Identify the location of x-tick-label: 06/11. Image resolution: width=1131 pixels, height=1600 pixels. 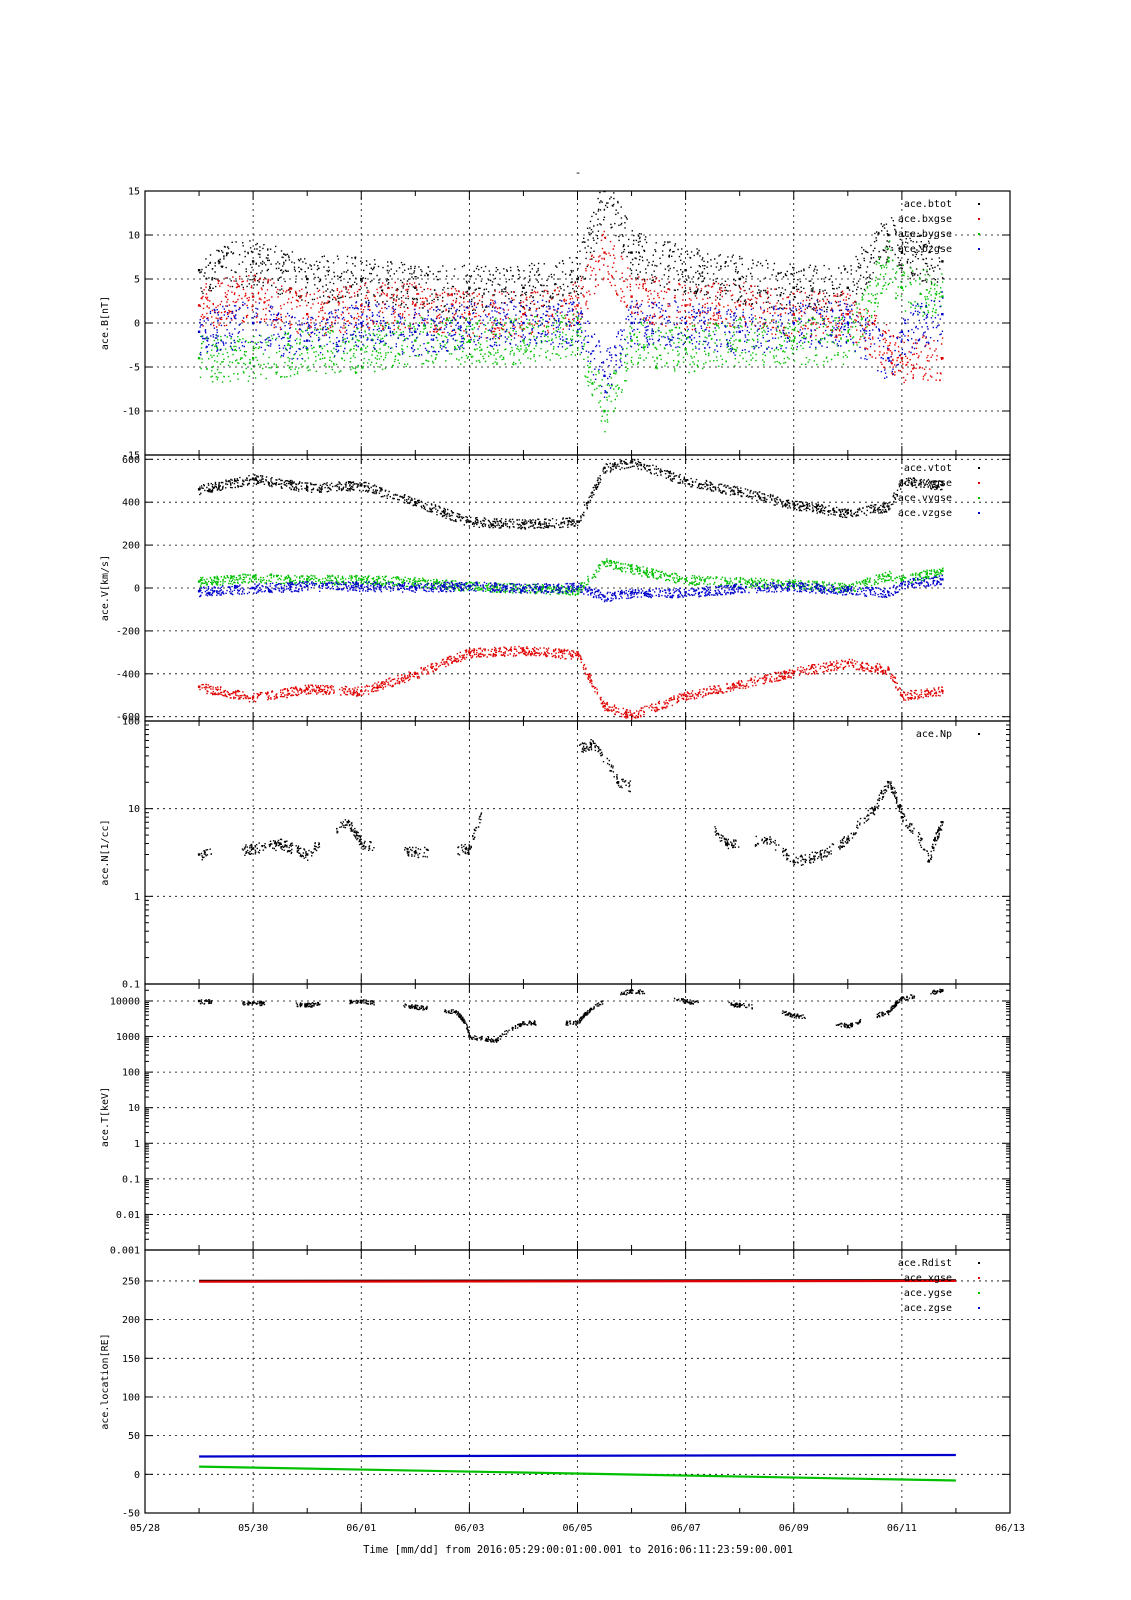
(902, 1528).